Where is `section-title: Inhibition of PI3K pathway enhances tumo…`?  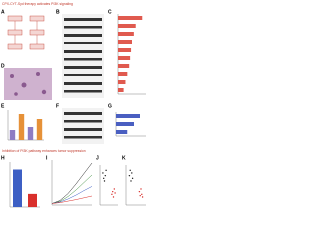 section-title: Inhibition of PI3K pathway enhances tumo… is located at coordinates (44, 151).